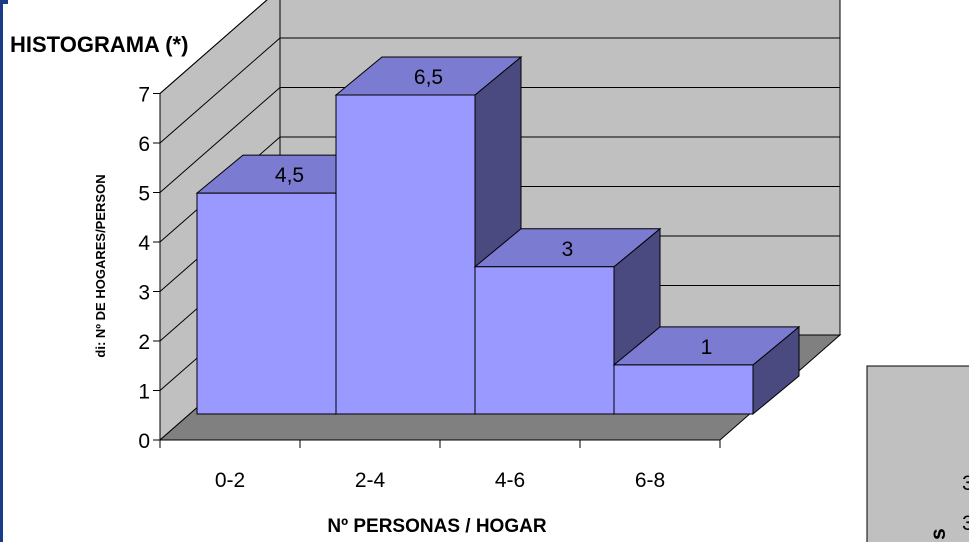 The height and width of the screenshot is (542, 969). Describe the element at coordinates (965, 483) in the screenshot. I see `side-panel-text-1: 3` at that location.